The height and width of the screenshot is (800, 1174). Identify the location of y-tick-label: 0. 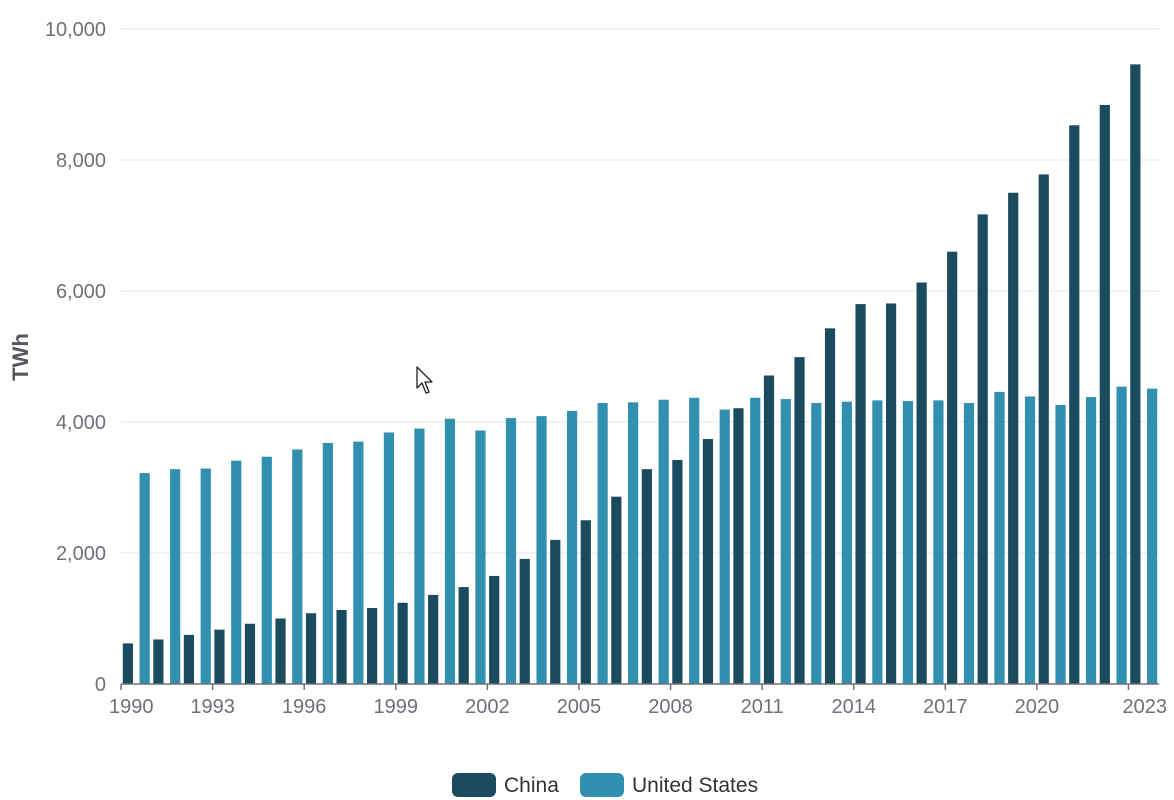
(100, 685).